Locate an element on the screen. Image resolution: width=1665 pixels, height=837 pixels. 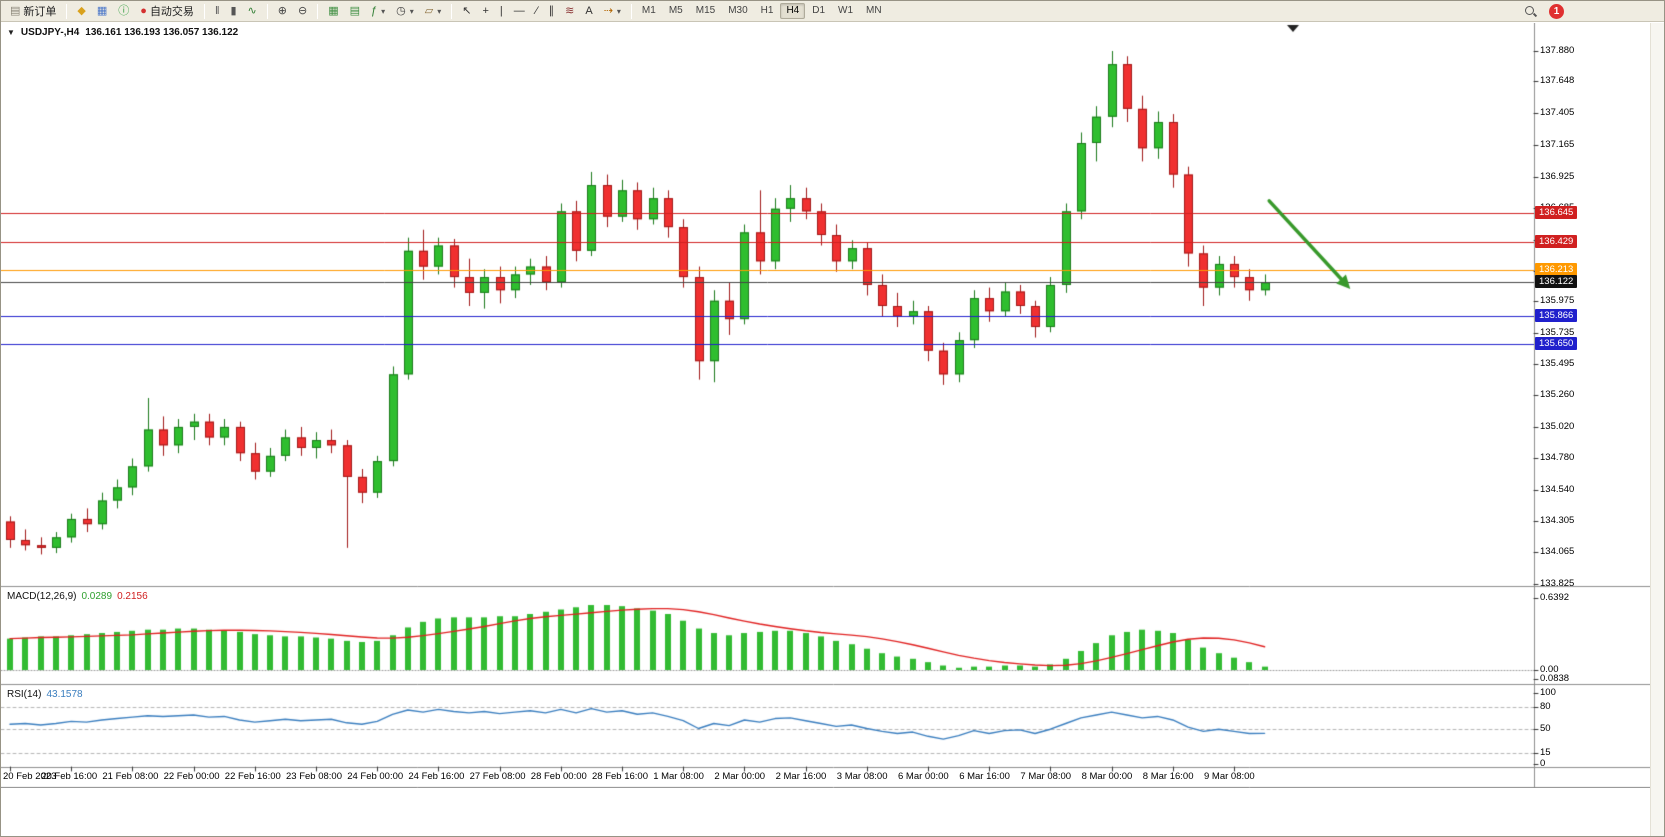
macd-name: MACD(12,26,9) is located at coordinates (42, 596).